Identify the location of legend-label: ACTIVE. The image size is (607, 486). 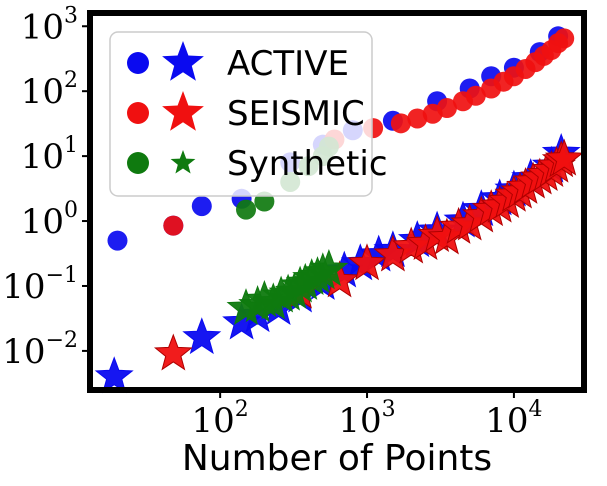
(288, 64).